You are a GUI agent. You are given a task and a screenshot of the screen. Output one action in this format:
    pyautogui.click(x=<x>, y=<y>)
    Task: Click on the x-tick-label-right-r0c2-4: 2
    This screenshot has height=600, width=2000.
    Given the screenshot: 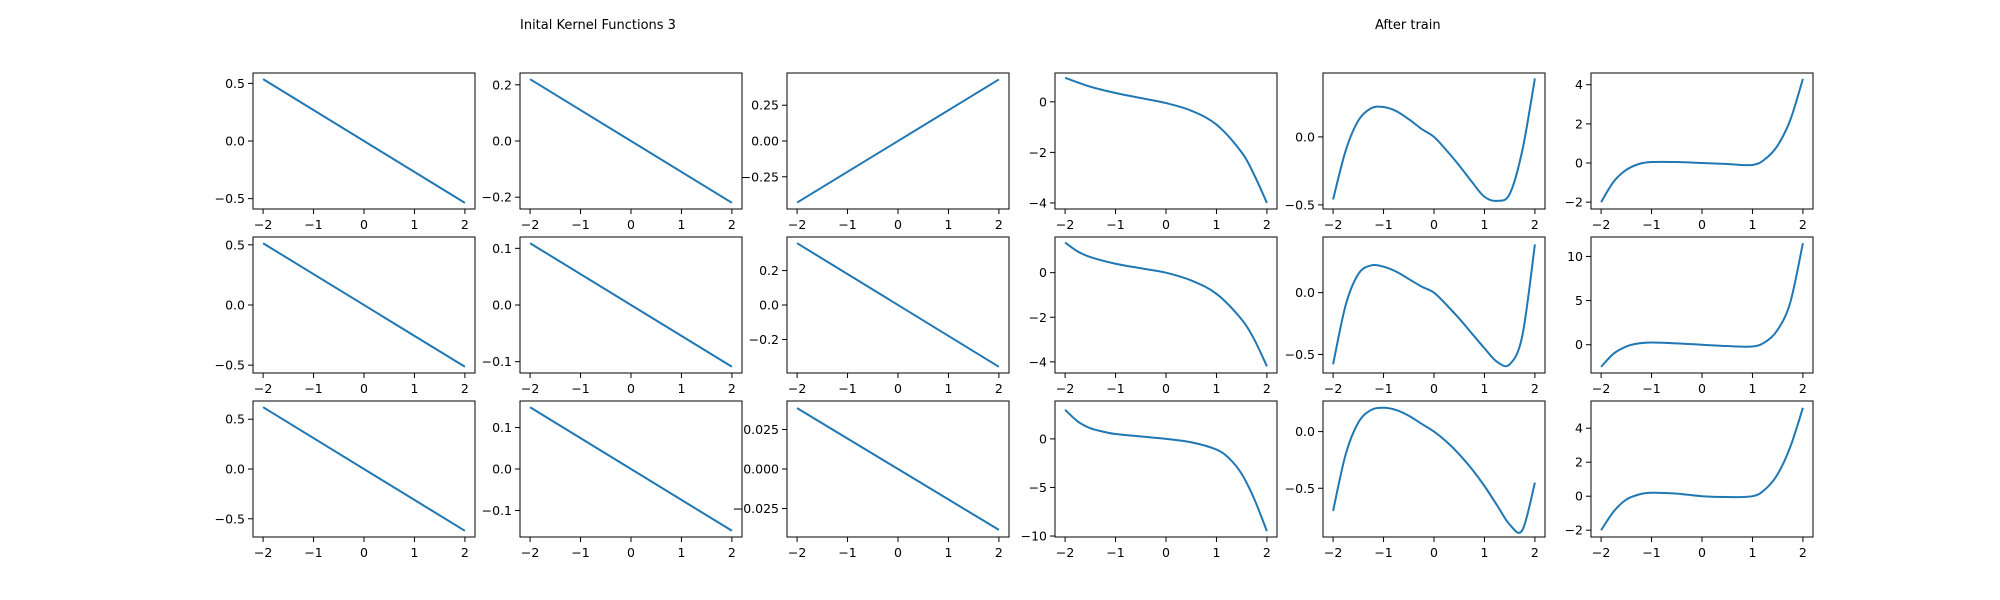 What is the action you would take?
    pyautogui.click(x=1803, y=224)
    